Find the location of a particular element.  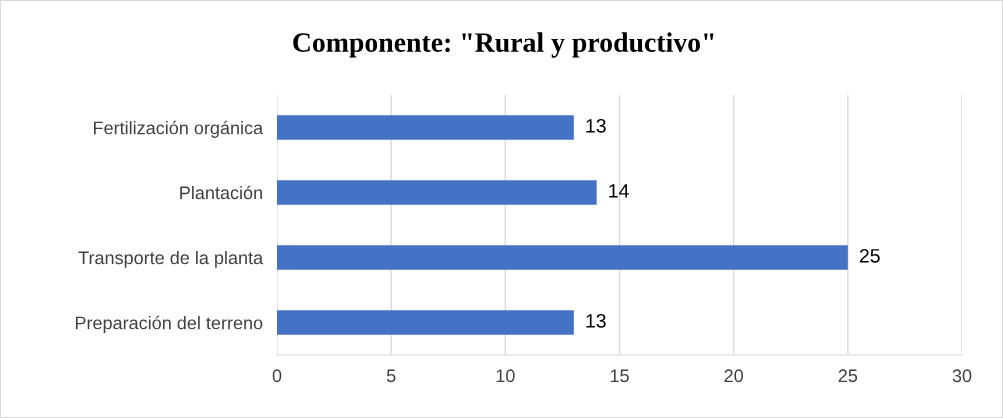

x-tick-label: 30 is located at coordinates (962, 376).